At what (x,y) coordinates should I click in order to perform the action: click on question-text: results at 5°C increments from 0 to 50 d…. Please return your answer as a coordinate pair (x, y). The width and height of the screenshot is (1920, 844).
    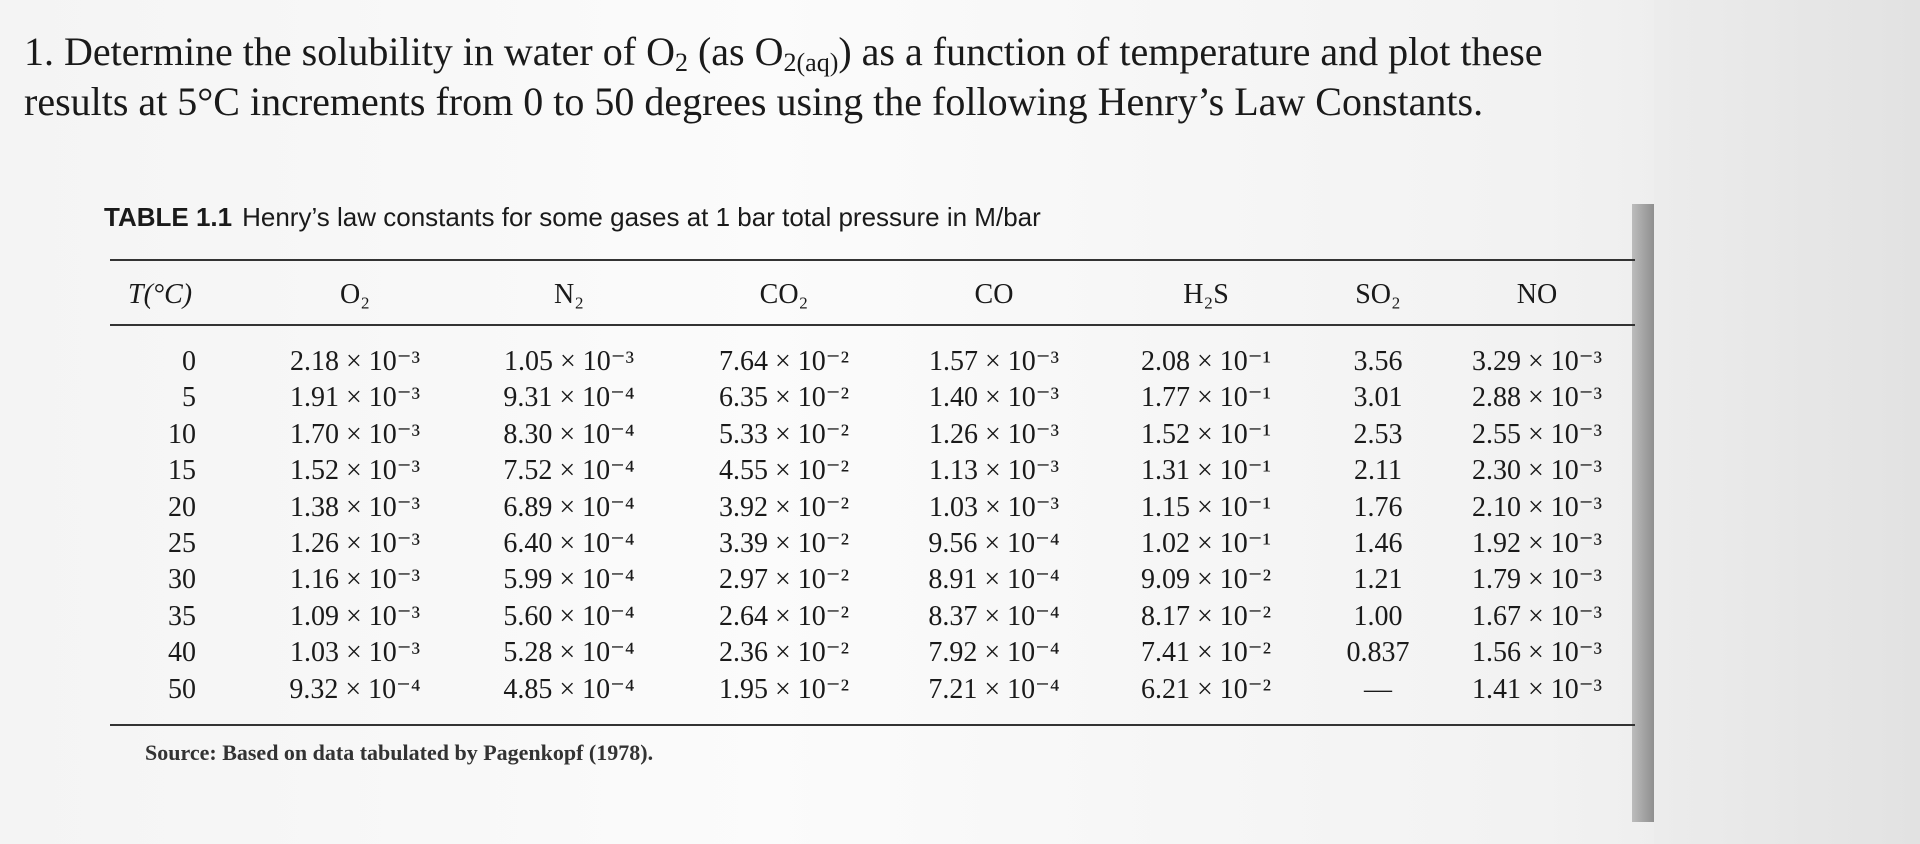
    Looking at the image, I should click on (754, 101).